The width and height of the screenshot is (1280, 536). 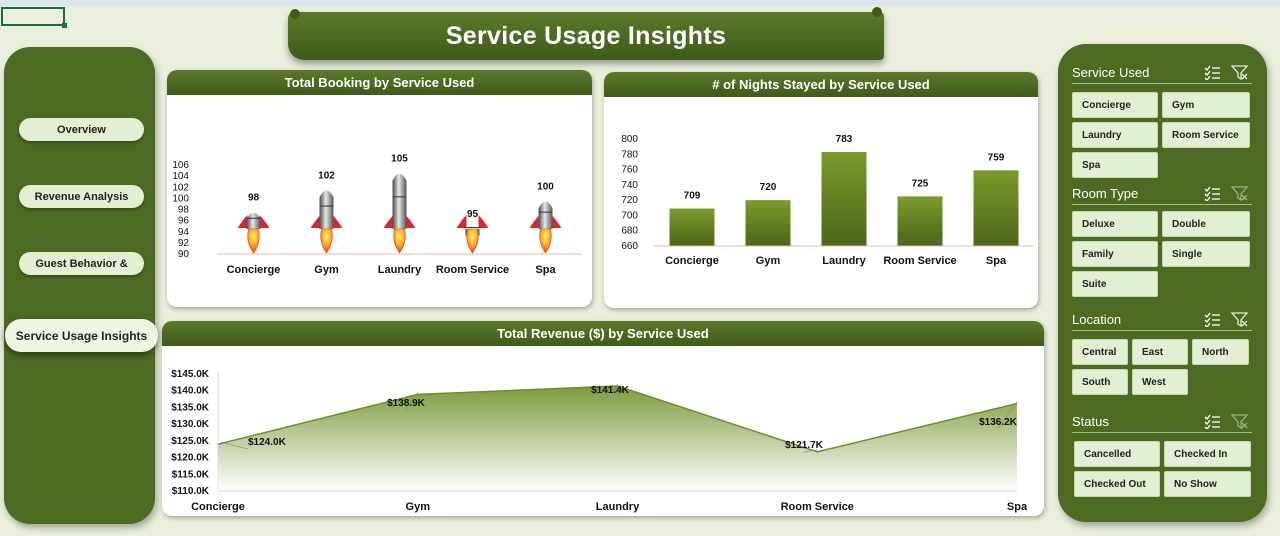 What do you see at coordinates (629, 246) in the screenshot?
I see `y-tick-label: 660` at bounding box center [629, 246].